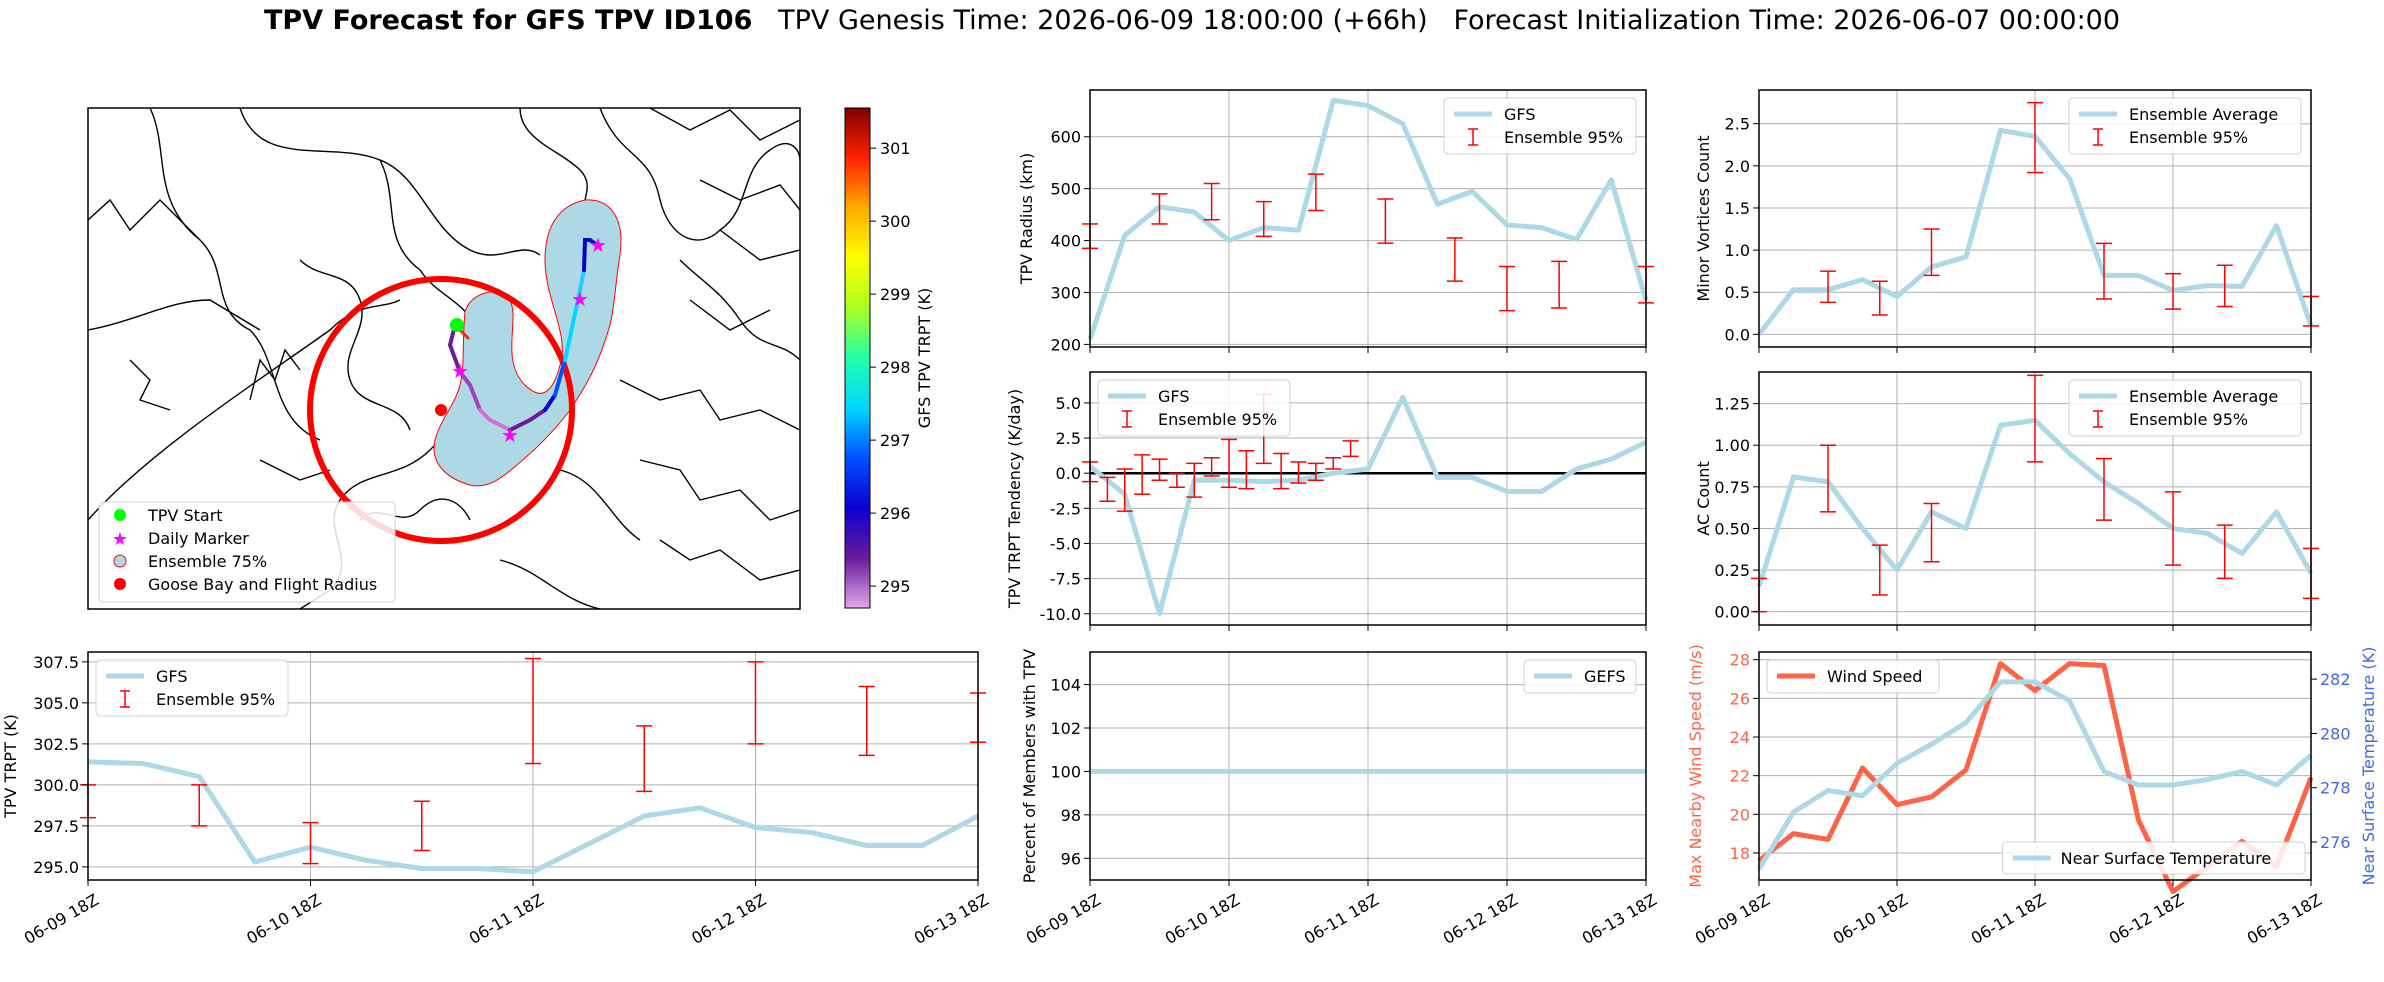 This screenshot has width=2384, height=982. Describe the element at coordinates (1065, 685) in the screenshot. I see `y-tick-label: 104` at that location.